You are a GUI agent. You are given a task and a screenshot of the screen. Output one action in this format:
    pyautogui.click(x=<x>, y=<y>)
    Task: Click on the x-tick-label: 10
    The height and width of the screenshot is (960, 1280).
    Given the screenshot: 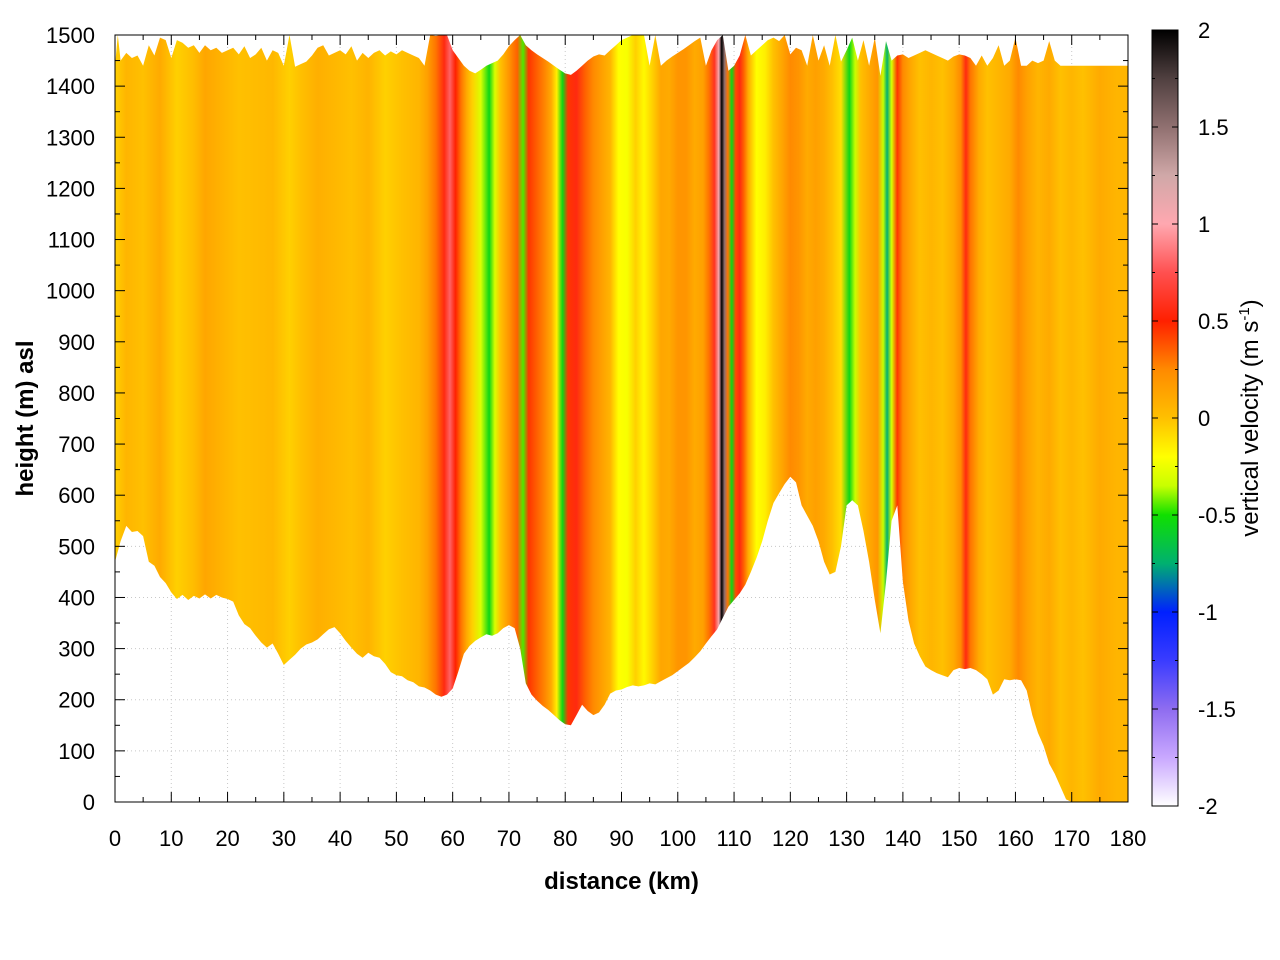 What is the action you would take?
    pyautogui.click(x=171, y=838)
    